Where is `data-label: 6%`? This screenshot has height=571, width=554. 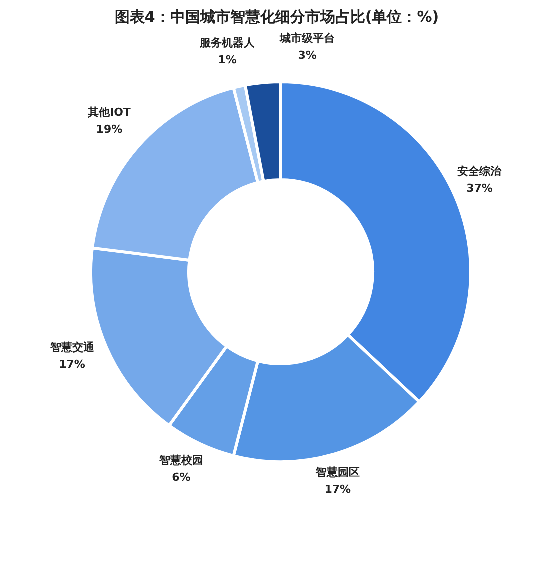
data-label: 6% is located at coordinates (181, 477).